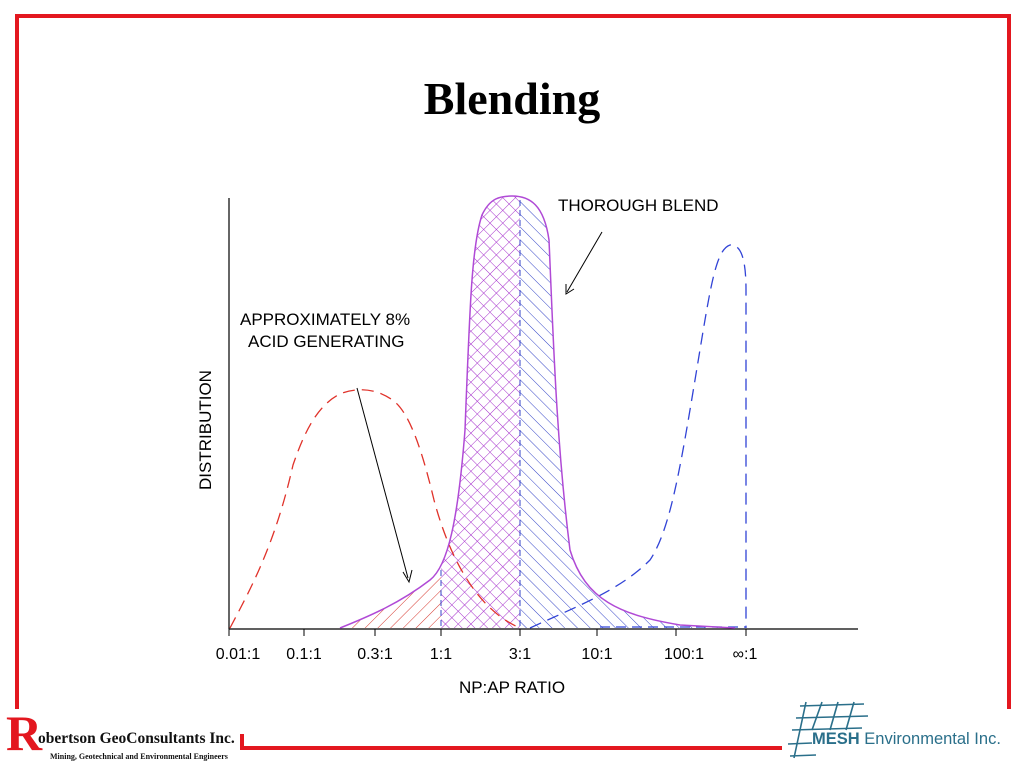 The image size is (1024, 768). What do you see at coordinates (512, 98) in the screenshot?
I see `page-title: Blending` at bounding box center [512, 98].